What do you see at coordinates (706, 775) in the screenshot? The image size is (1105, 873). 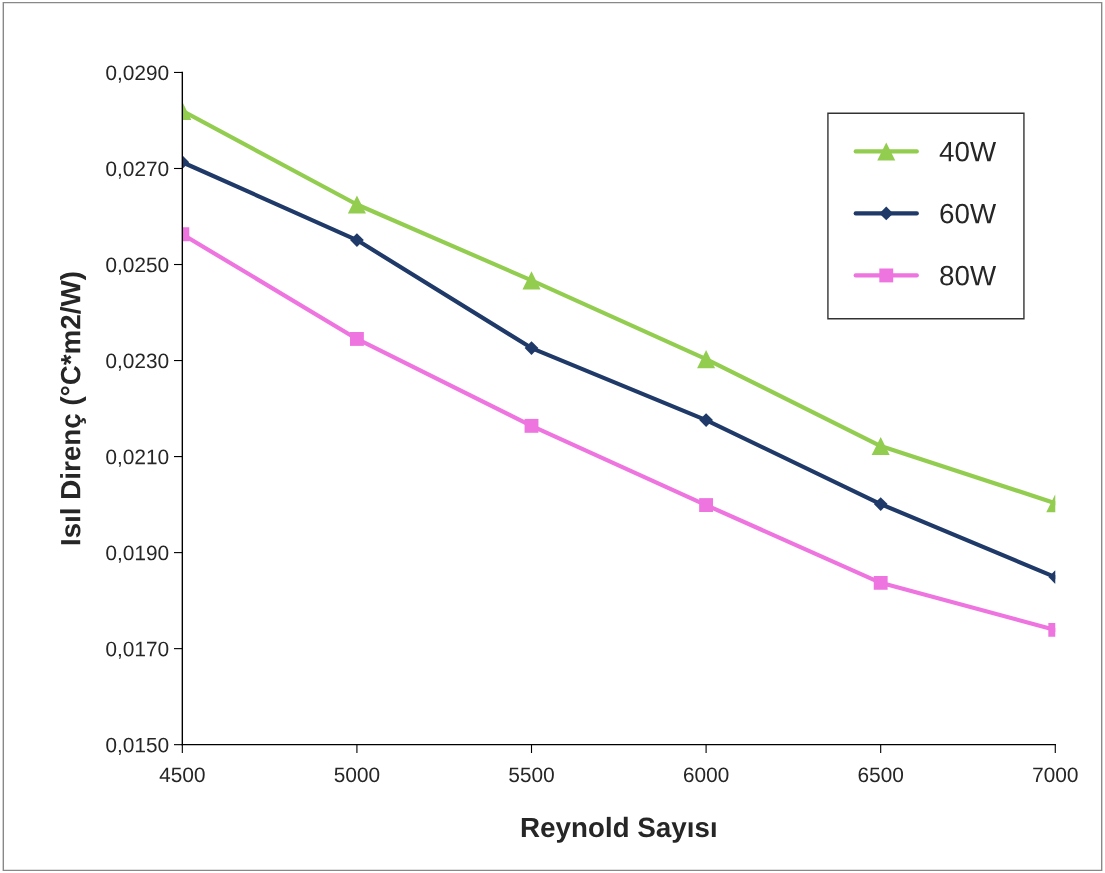 I see `x-tick-label: 6000` at bounding box center [706, 775].